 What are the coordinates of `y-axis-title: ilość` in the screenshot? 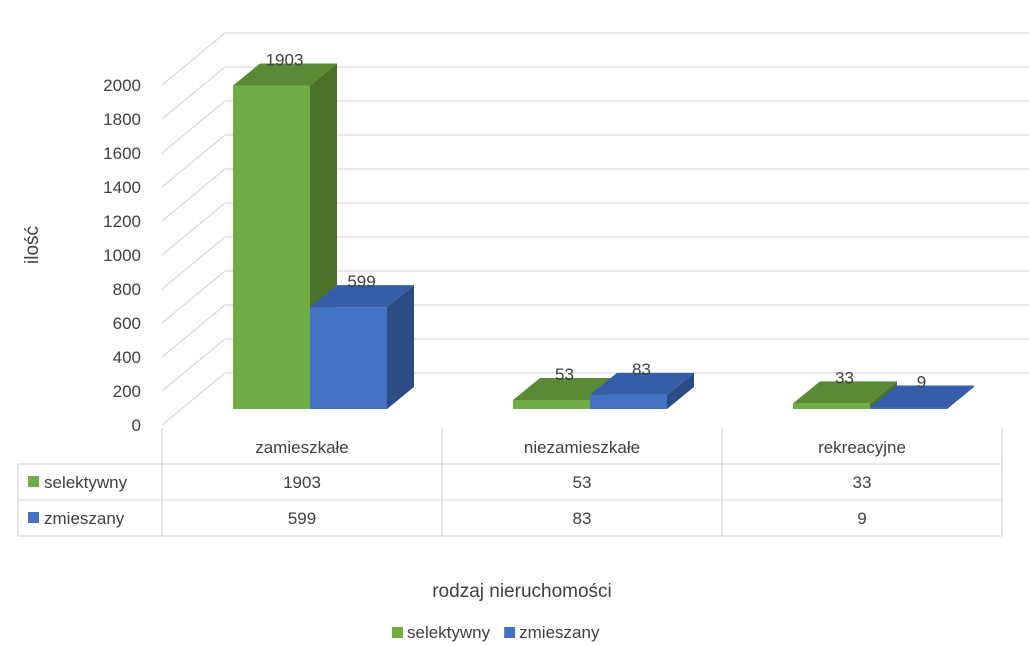 It's located at (32, 245).